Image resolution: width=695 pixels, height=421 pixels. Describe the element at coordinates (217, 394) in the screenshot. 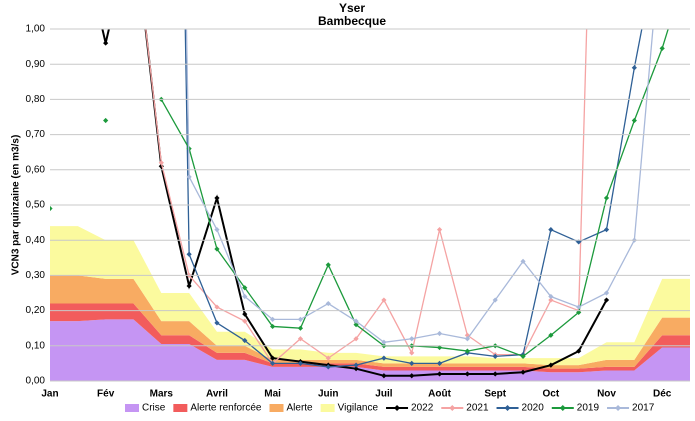

I see `x-tick-label: Avril` at that location.